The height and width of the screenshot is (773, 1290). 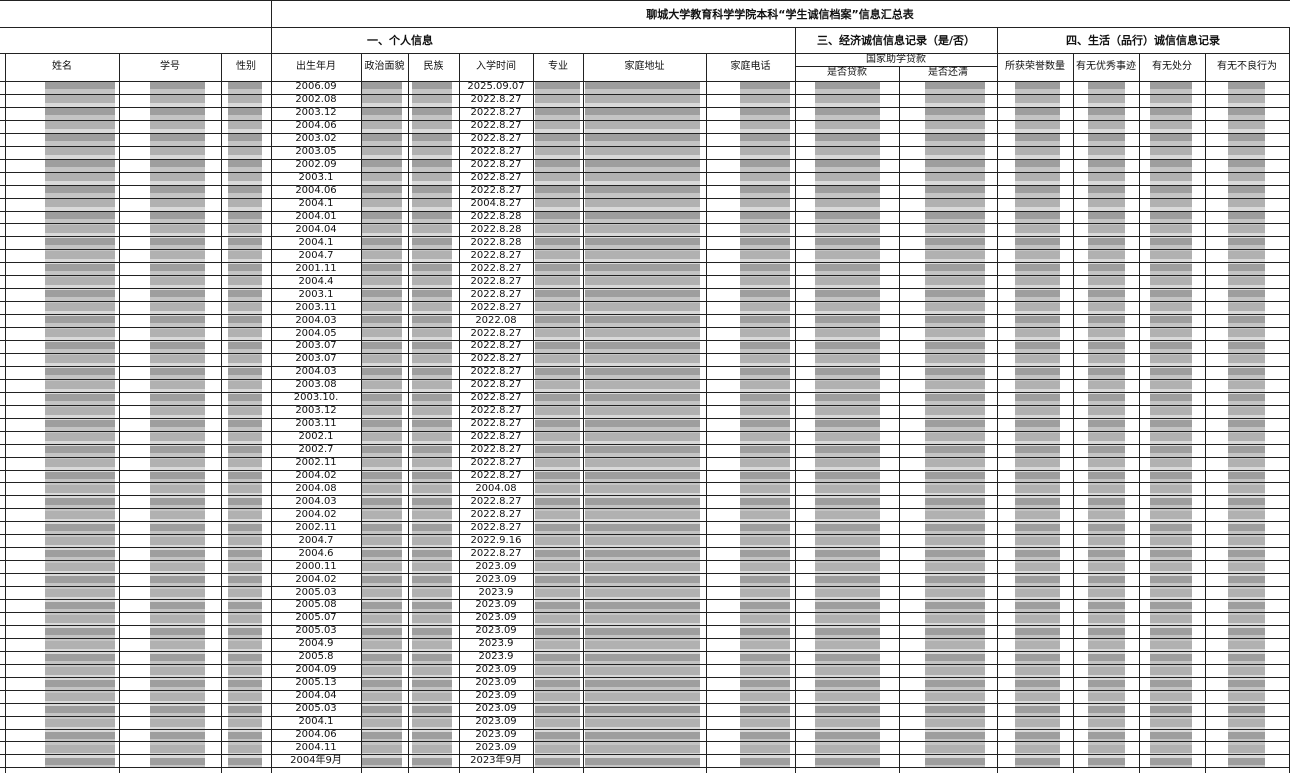 What do you see at coordinates (170, 66) in the screenshot?
I see `column-header: 学号` at bounding box center [170, 66].